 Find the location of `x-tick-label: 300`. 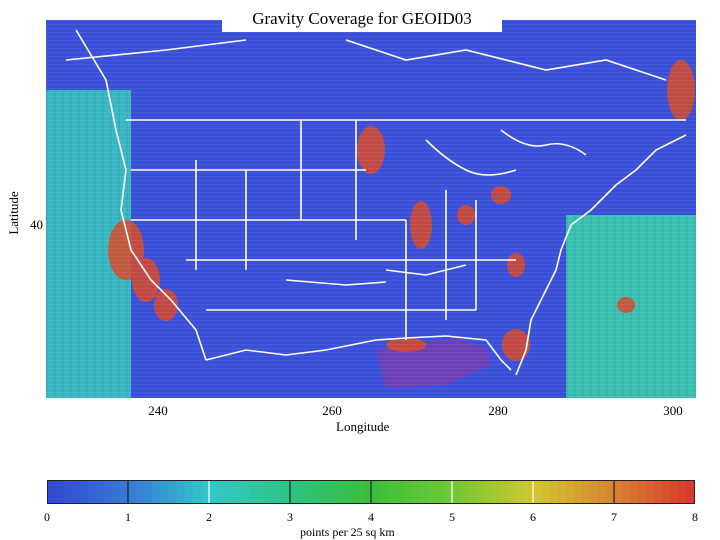

x-tick-label: 300 is located at coordinates (673, 410).